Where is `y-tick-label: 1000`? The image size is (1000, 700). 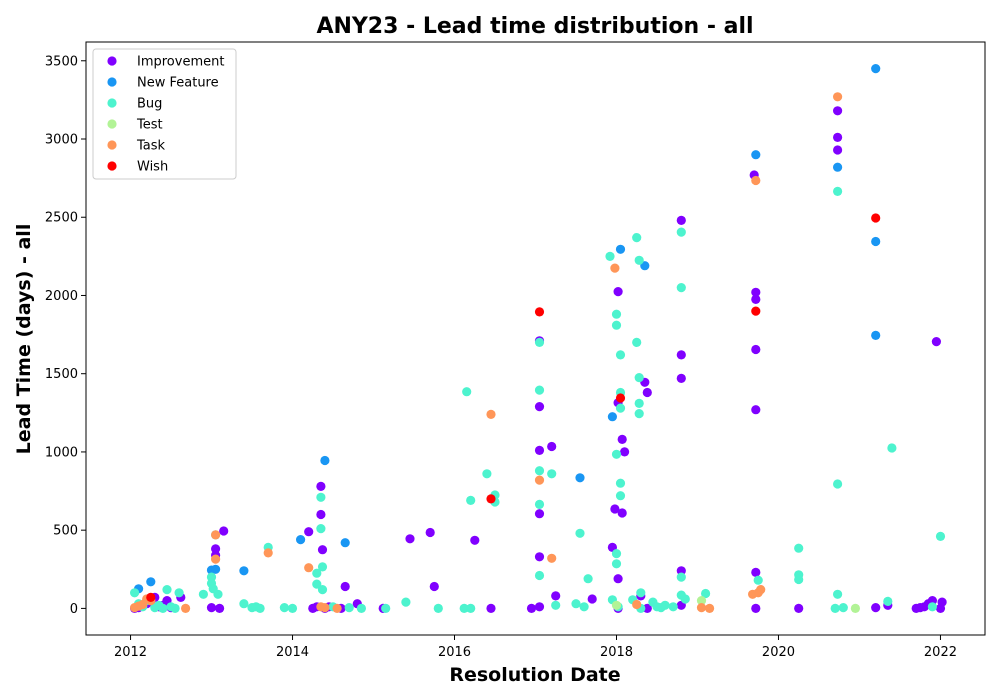
y-tick-label: 1000 is located at coordinates (61, 452).